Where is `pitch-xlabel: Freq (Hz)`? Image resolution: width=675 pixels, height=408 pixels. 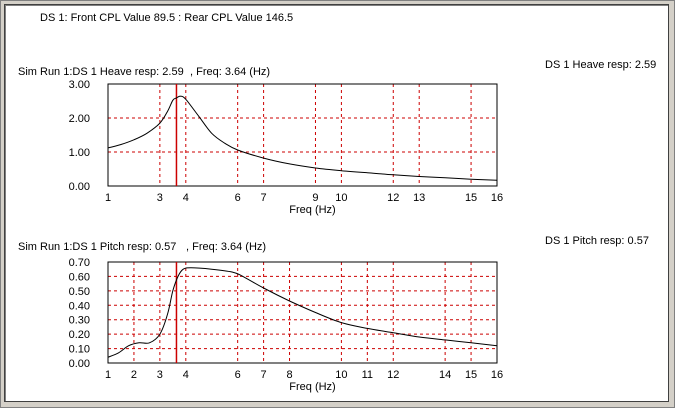 pitch-xlabel: Freq (Hz) is located at coordinates (312, 387).